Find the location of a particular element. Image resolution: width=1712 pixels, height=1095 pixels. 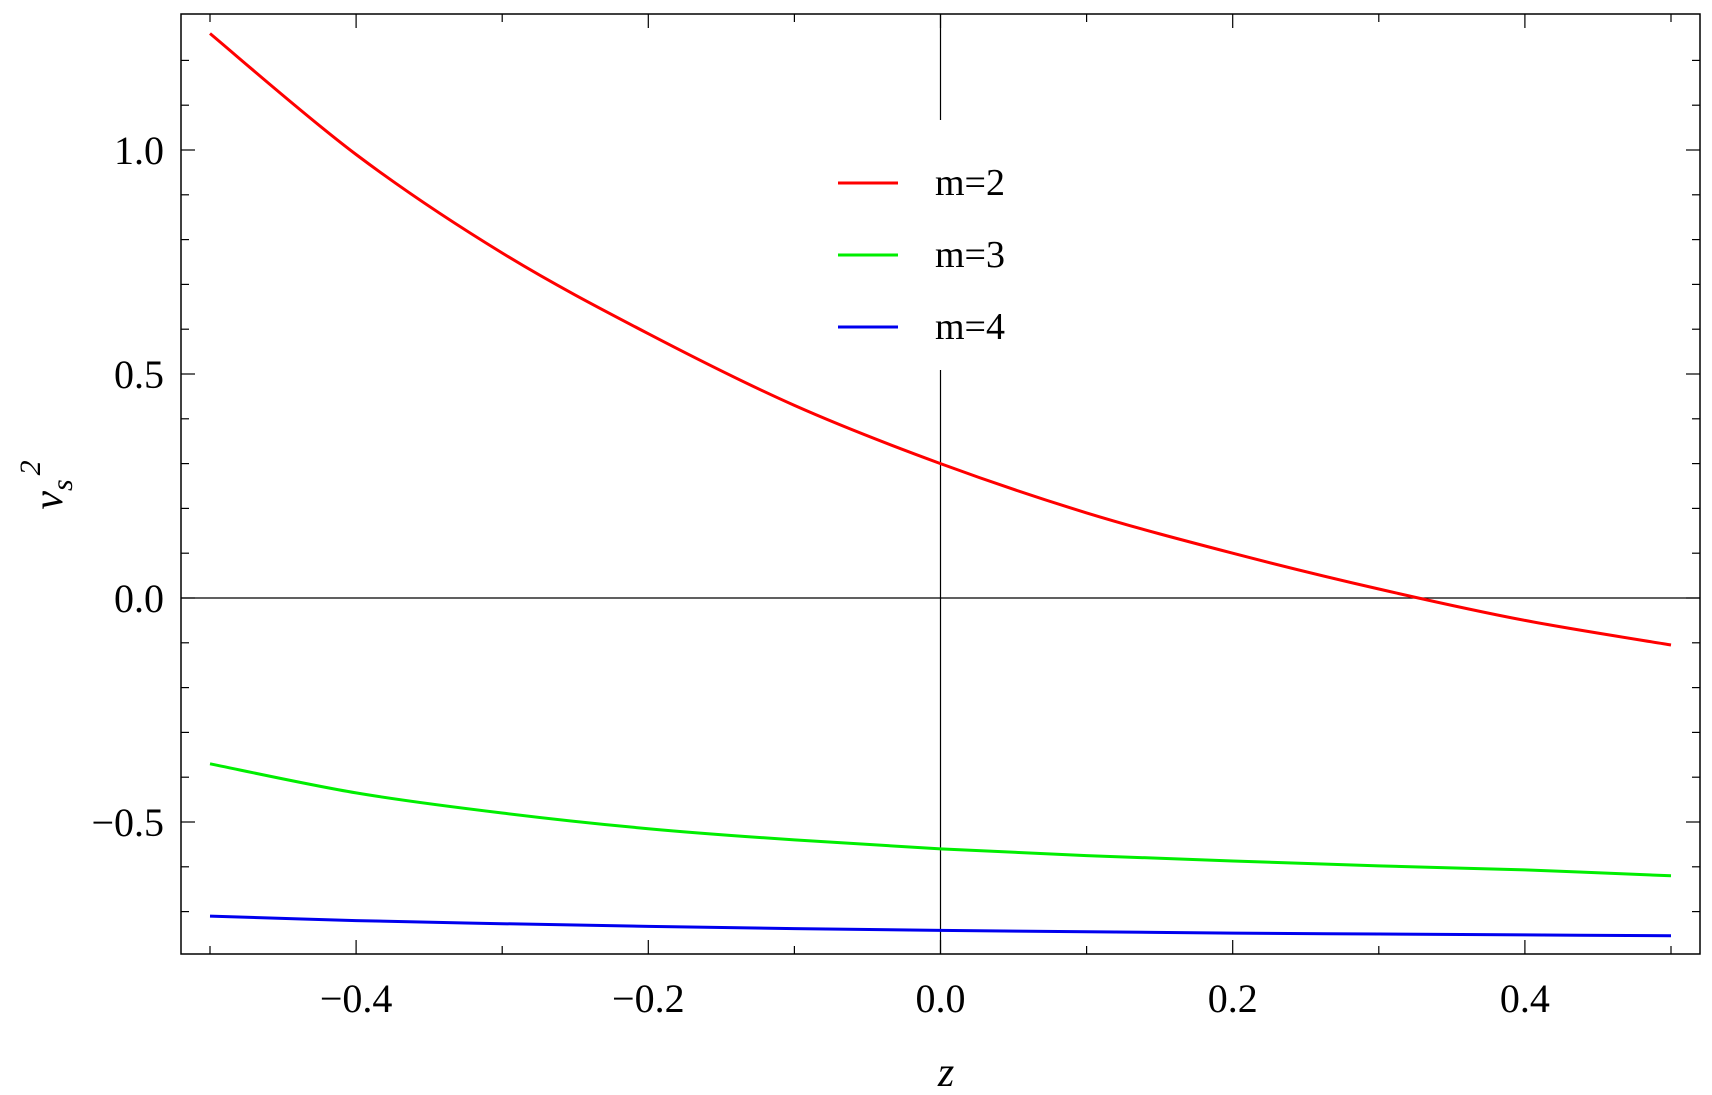

x-tick-label: −0.4 is located at coordinates (356, 998).